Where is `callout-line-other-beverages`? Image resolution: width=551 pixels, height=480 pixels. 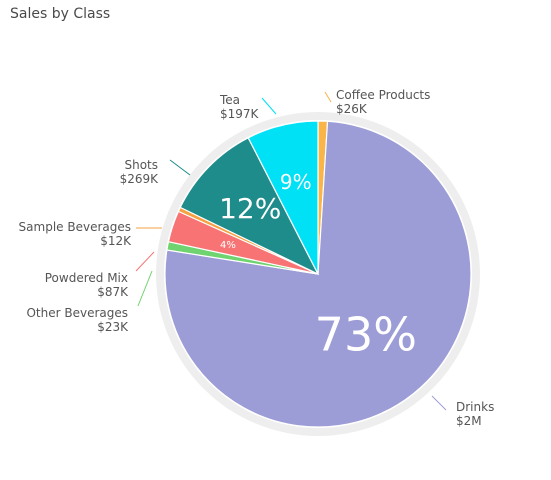
callout-line-other-beverages is located at coordinates (145, 288).